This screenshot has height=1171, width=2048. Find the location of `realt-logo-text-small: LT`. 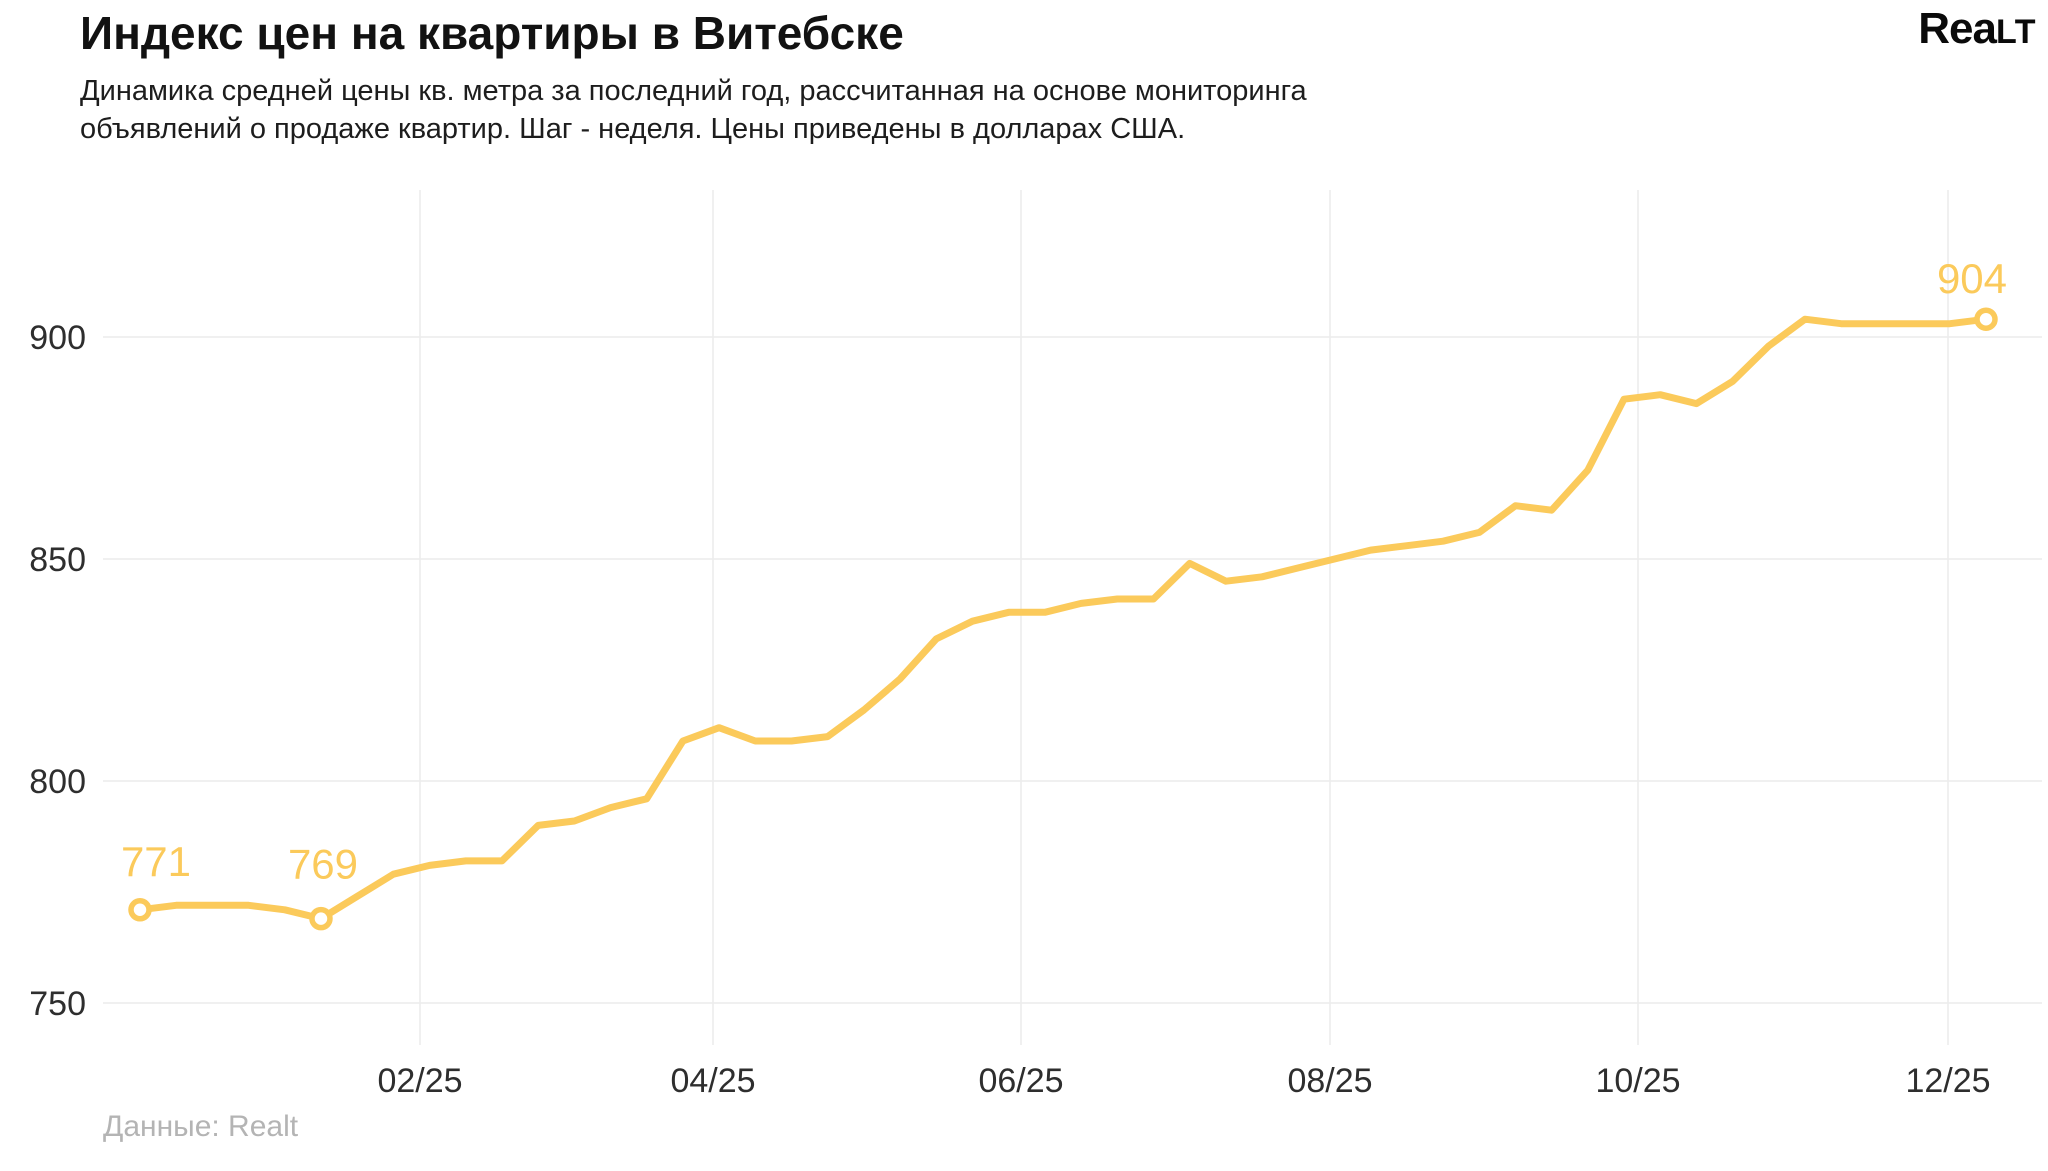

realt-logo-text-small: LT is located at coordinates (2015, 32).